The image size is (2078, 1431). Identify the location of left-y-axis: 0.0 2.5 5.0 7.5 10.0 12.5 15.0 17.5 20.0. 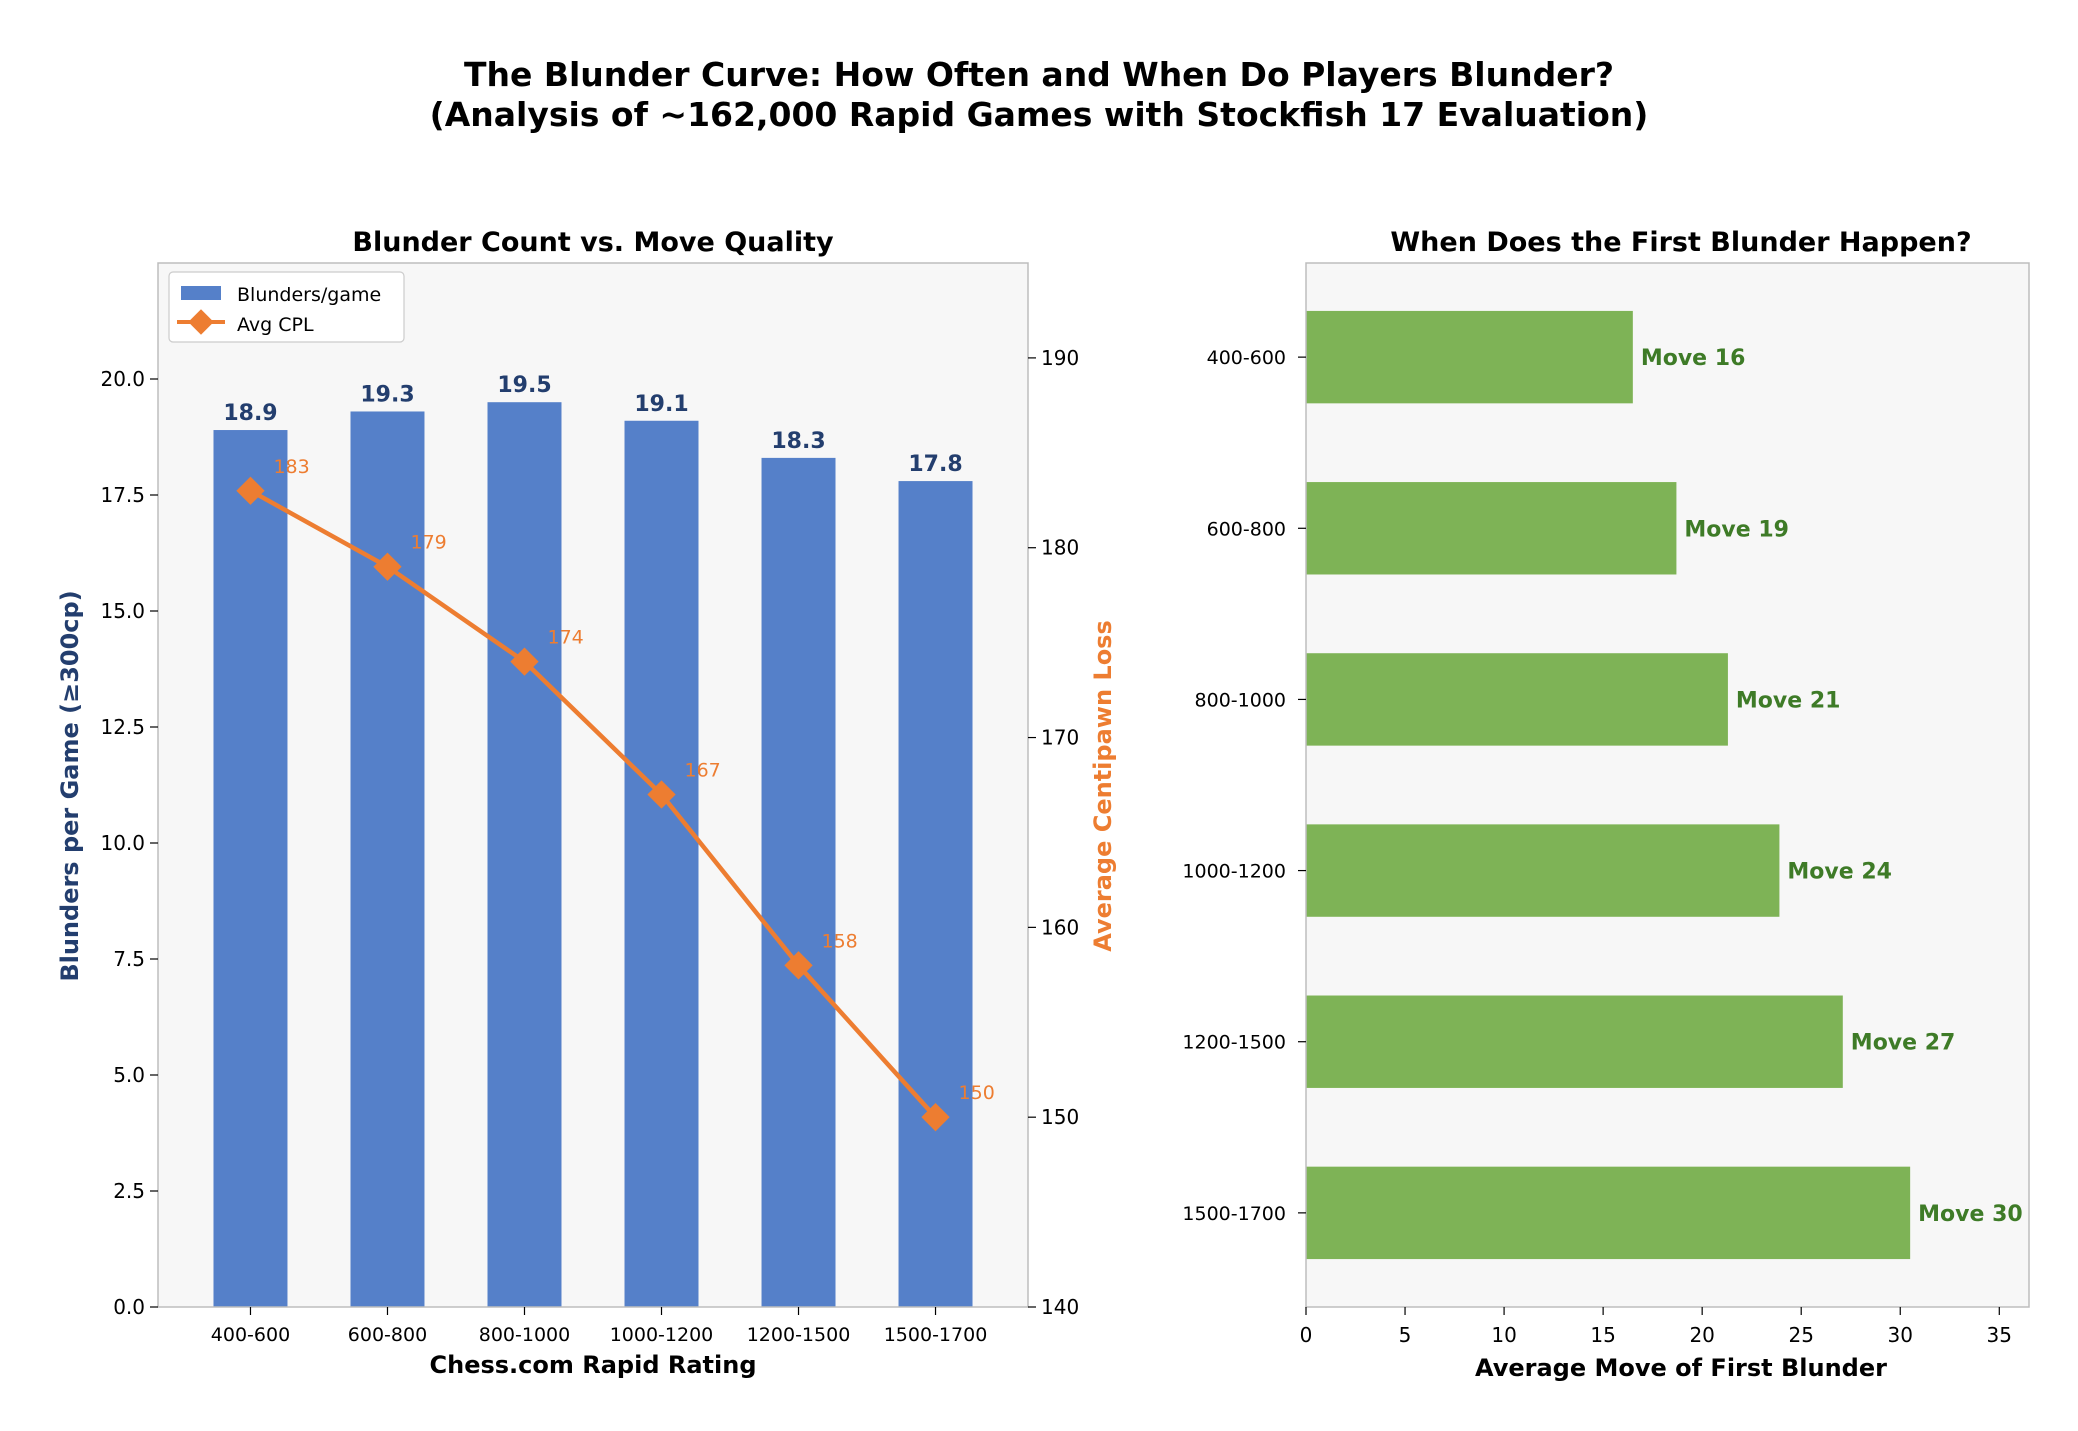
(129, 843).